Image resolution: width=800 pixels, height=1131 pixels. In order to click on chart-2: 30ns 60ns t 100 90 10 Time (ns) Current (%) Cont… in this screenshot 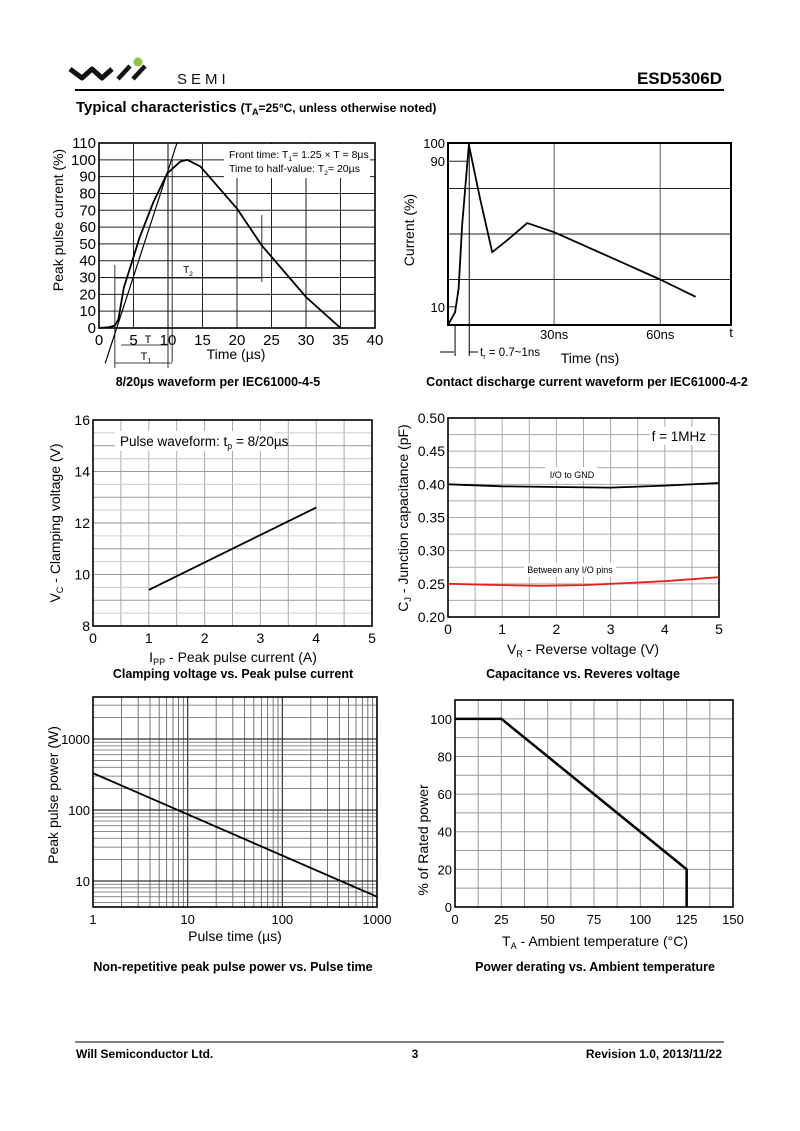, I will do `click(574, 262)`.